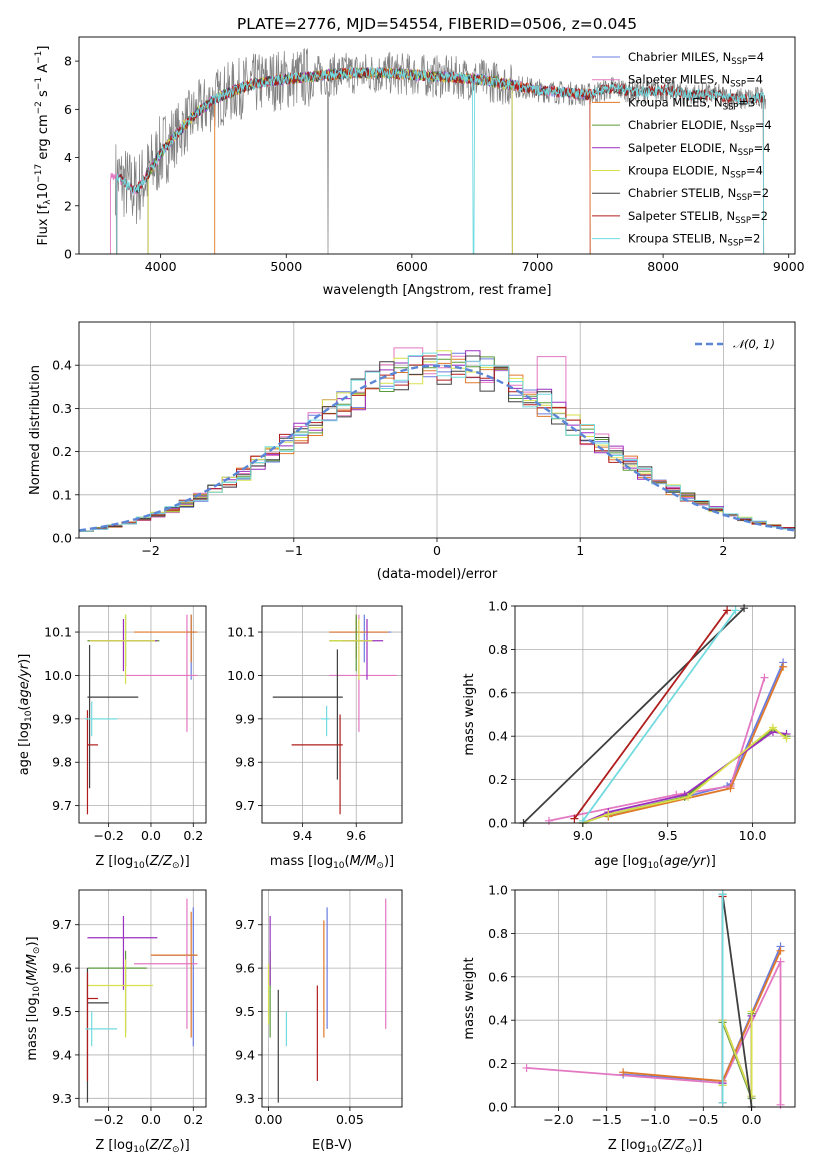 The image size is (819, 1170). What do you see at coordinates (657, 749) in the screenshot?
I see `weight-line-salpeter_miles` at bounding box center [657, 749].